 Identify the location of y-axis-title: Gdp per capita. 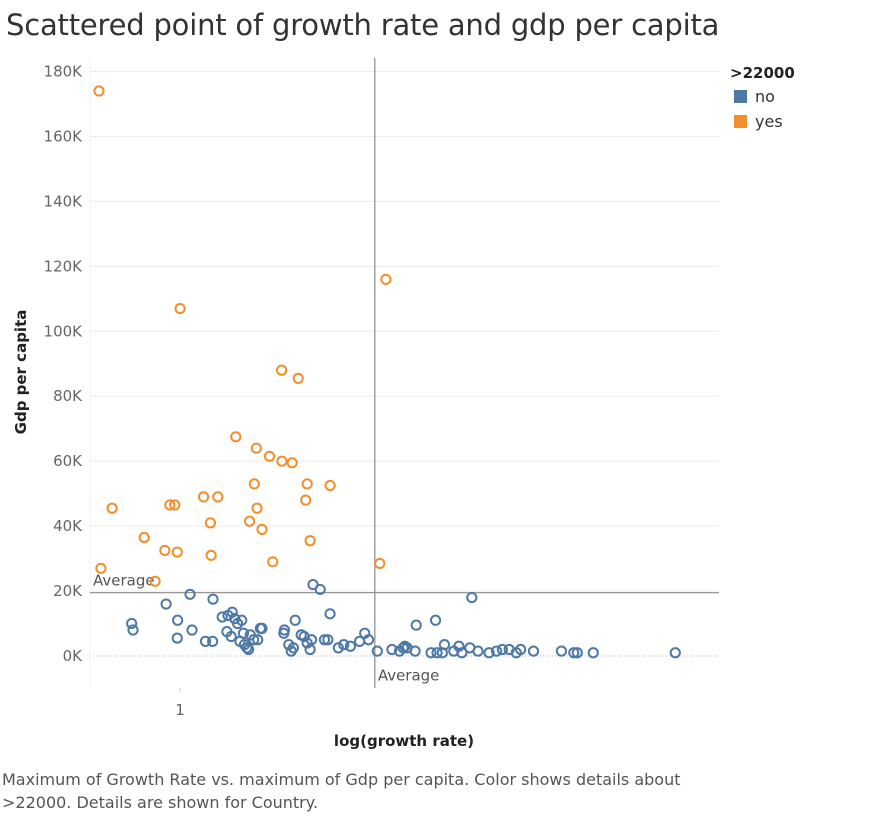
(21, 372).